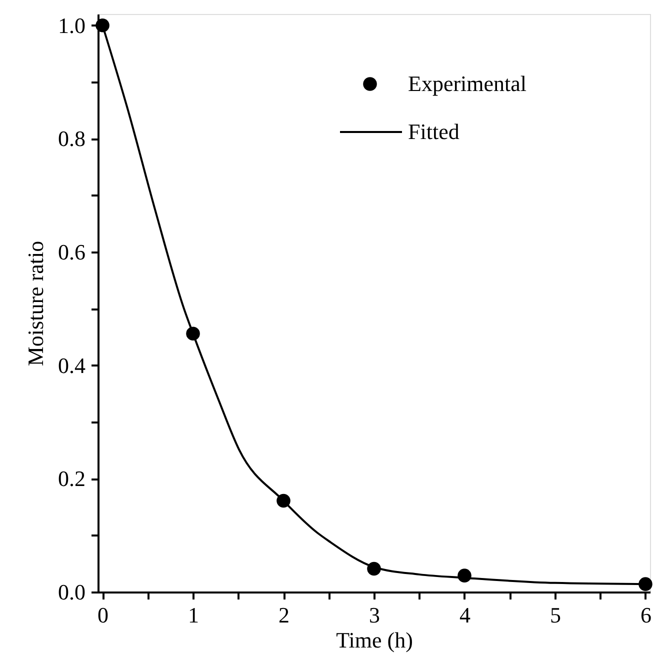  Describe the element at coordinates (194, 615) in the screenshot. I see `x-tick-label: 1` at that location.